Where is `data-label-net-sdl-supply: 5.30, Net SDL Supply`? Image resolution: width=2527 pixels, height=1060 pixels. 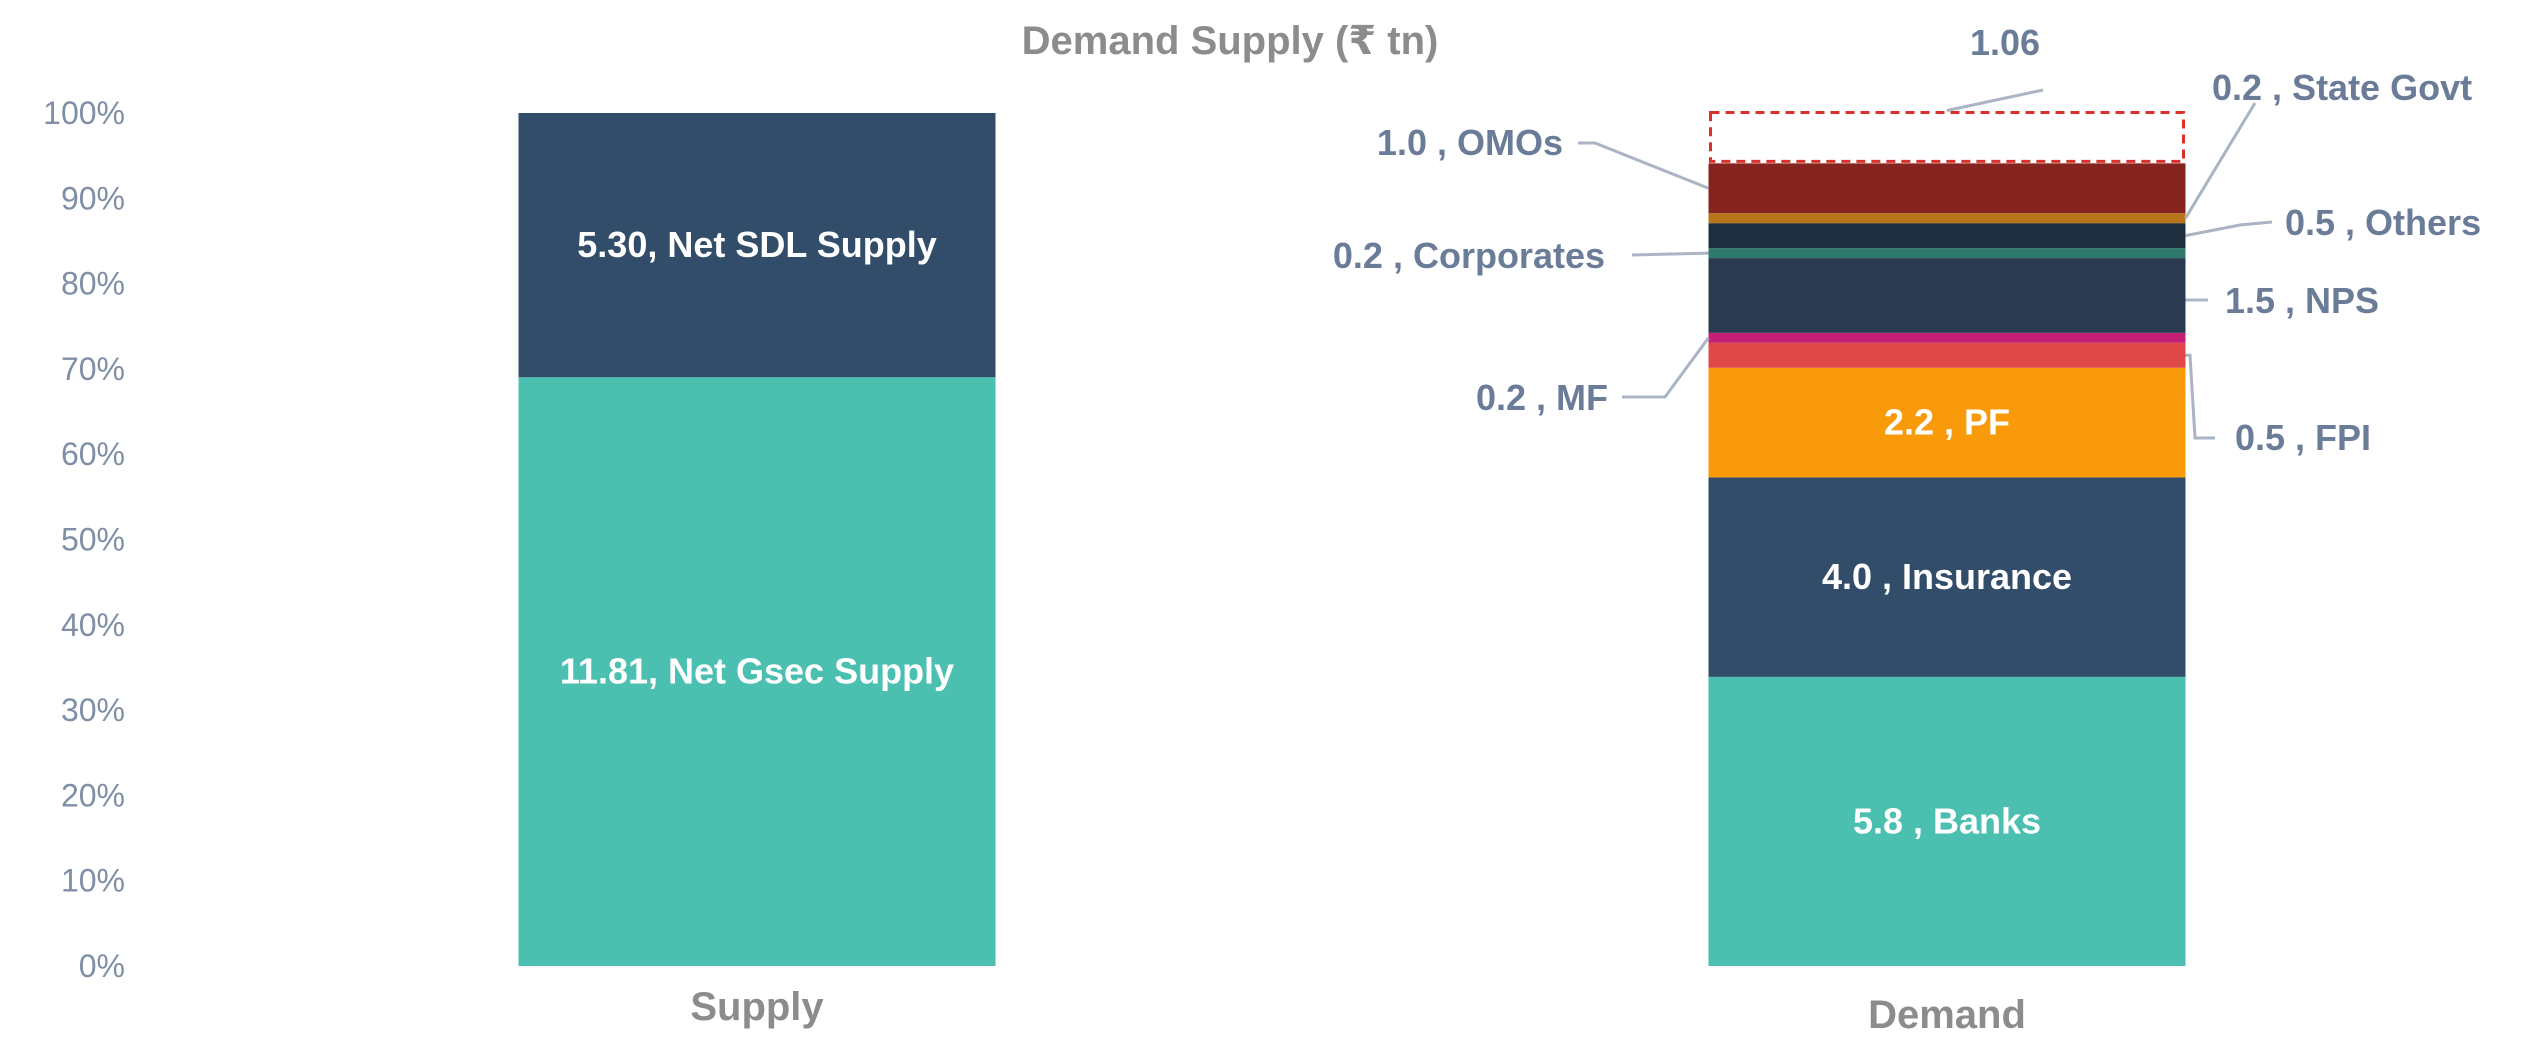 data-label-net-sdl-supply: 5.30, Net SDL Supply is located at coordinates (756, 244).